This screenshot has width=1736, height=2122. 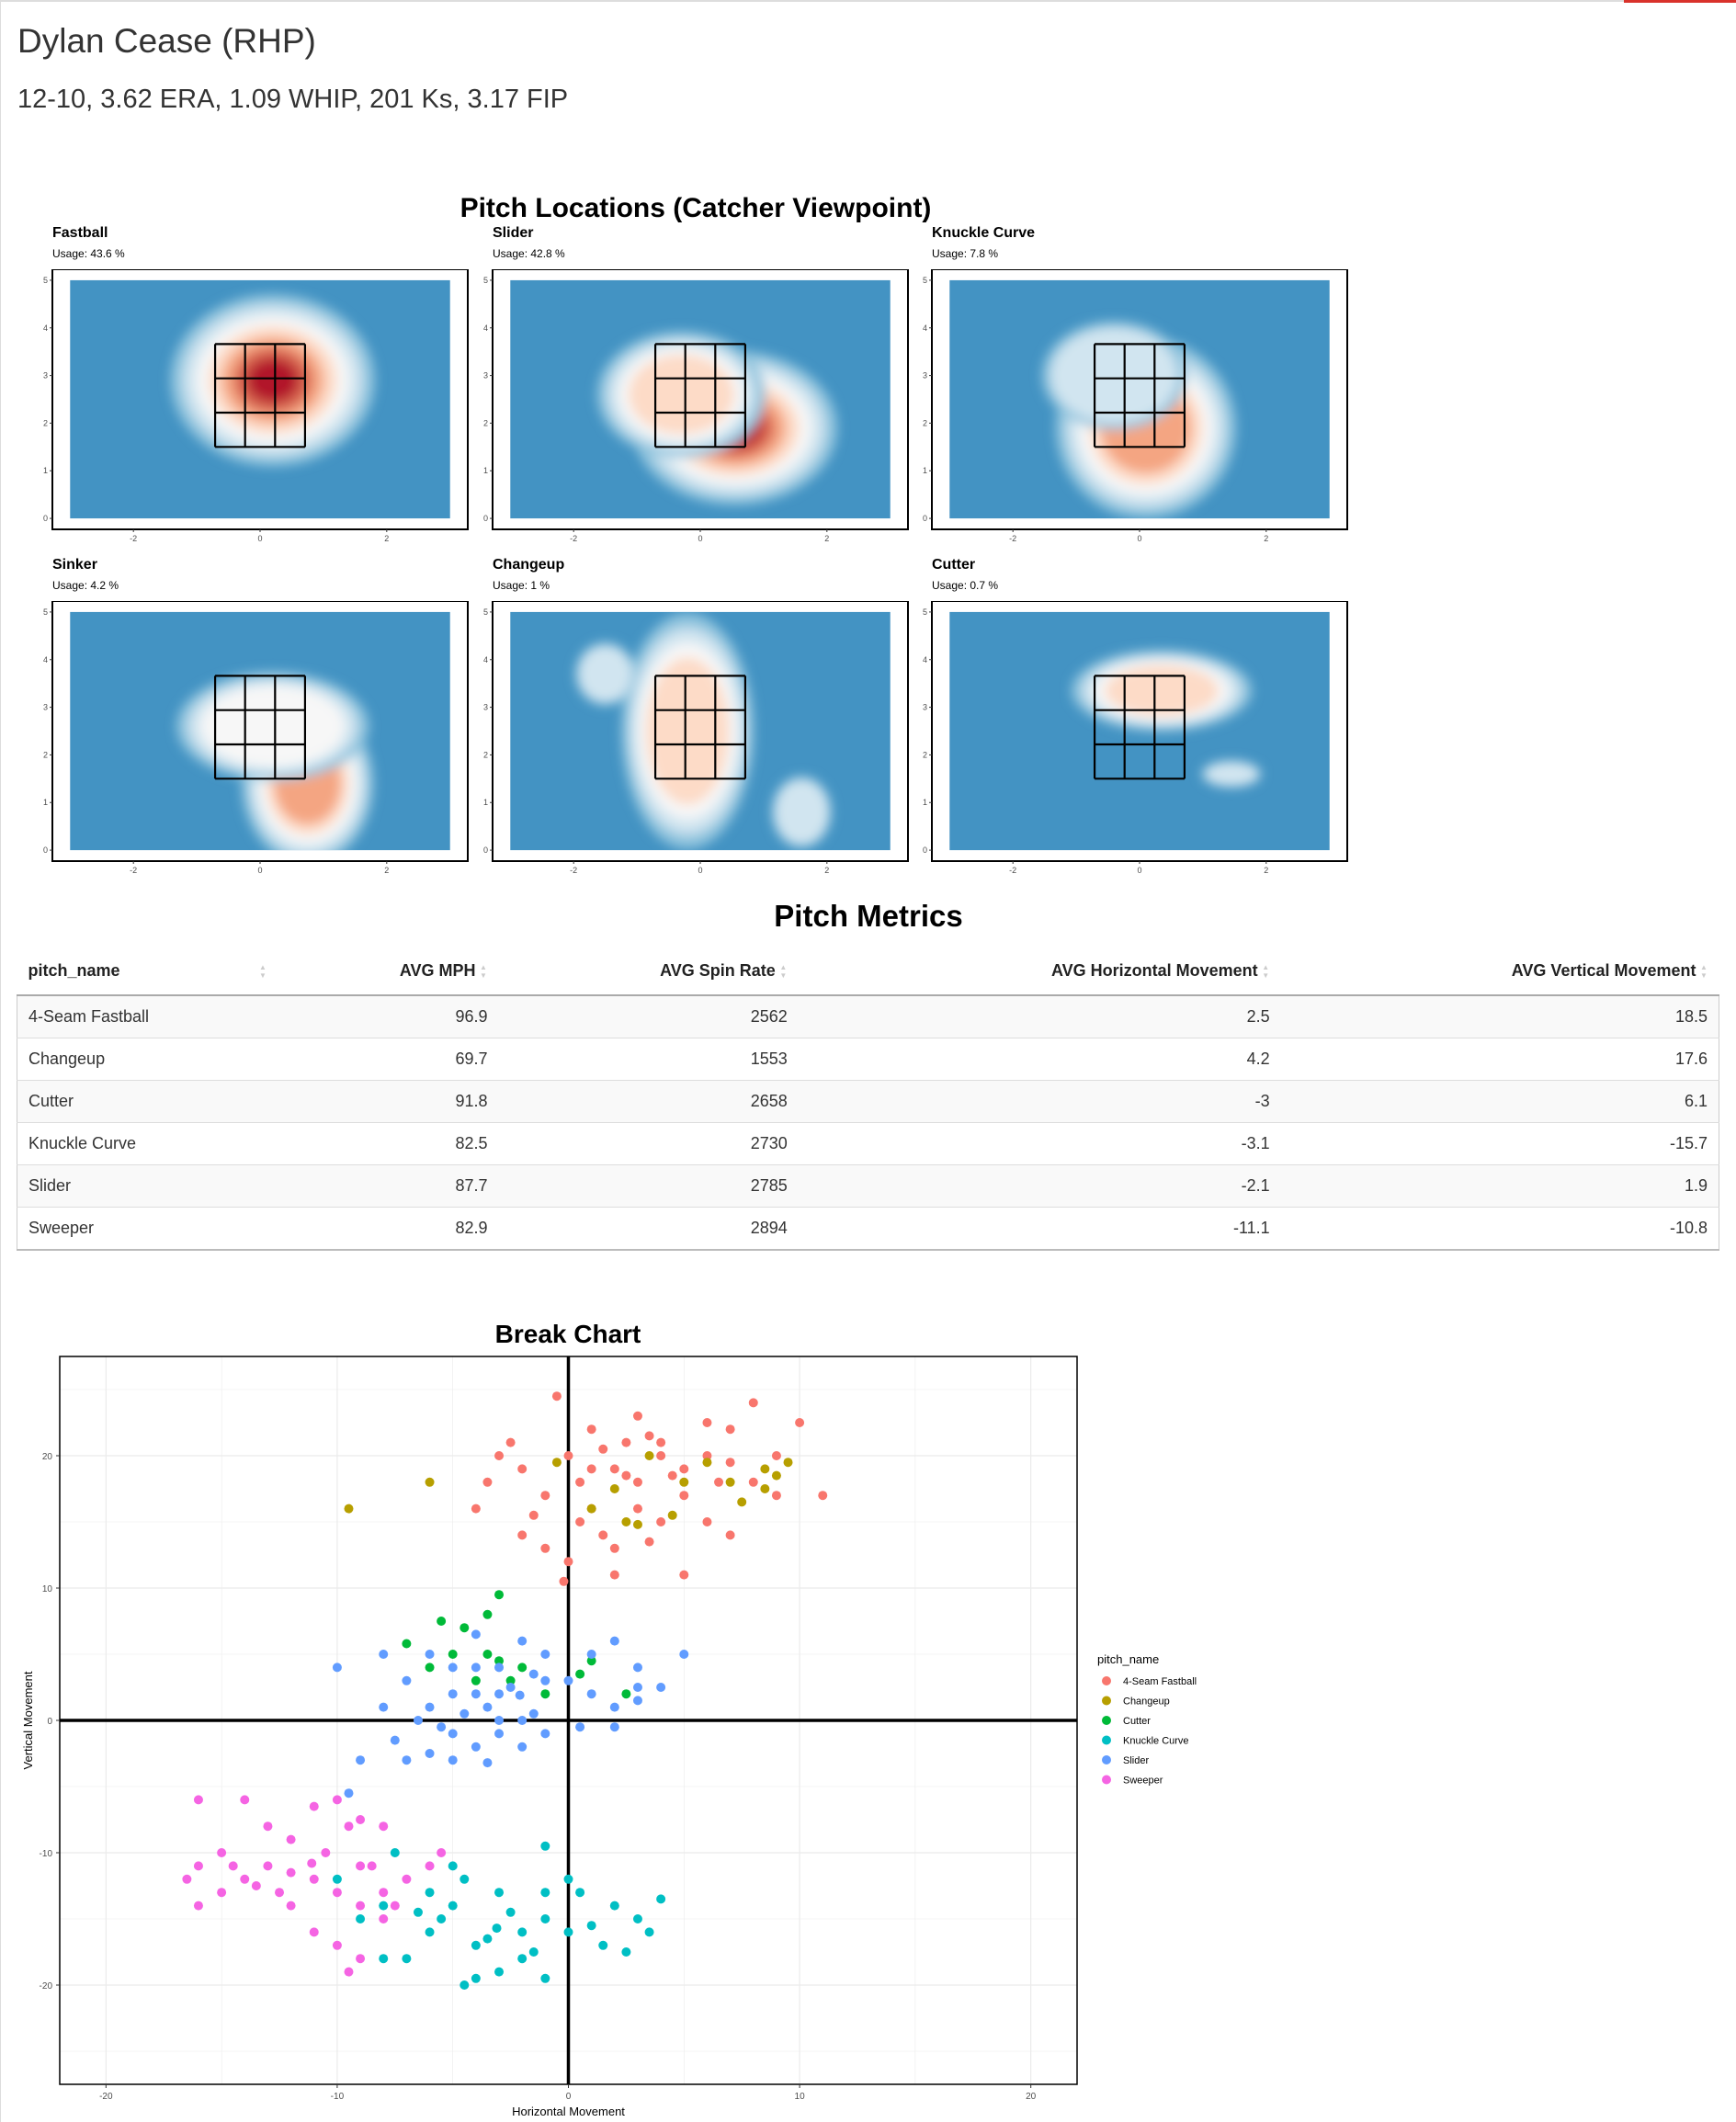 I want to click on panel-usage: Usage: 4.2 %, so click(x=85, y=586).